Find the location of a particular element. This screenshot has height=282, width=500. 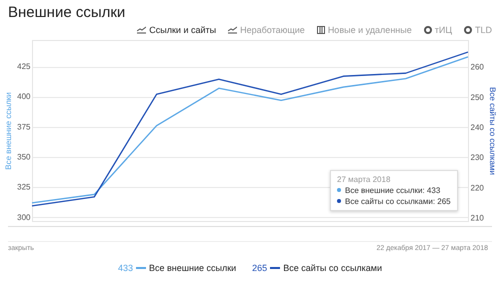

y2-tick-label: 210 is located at coordinates (477, 217).